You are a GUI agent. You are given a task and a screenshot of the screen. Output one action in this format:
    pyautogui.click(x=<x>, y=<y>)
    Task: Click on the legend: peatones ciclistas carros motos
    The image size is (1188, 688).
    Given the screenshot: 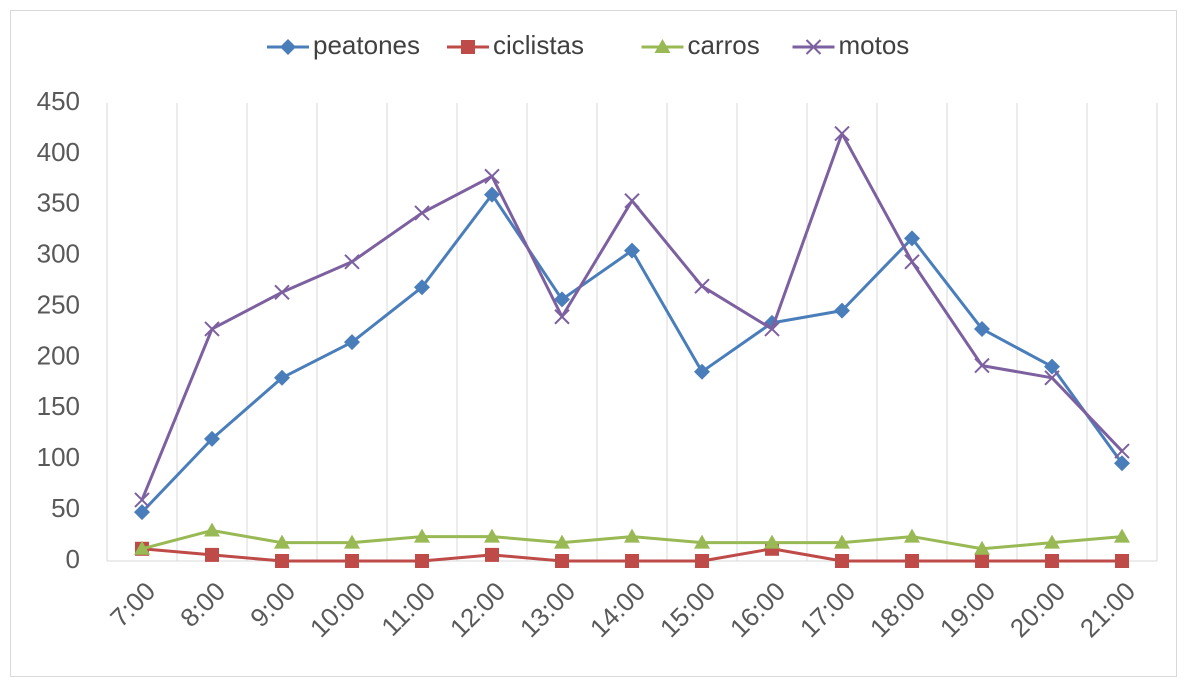 What is the action you would take?
    pyautogui.click(x=588, y=45)
    